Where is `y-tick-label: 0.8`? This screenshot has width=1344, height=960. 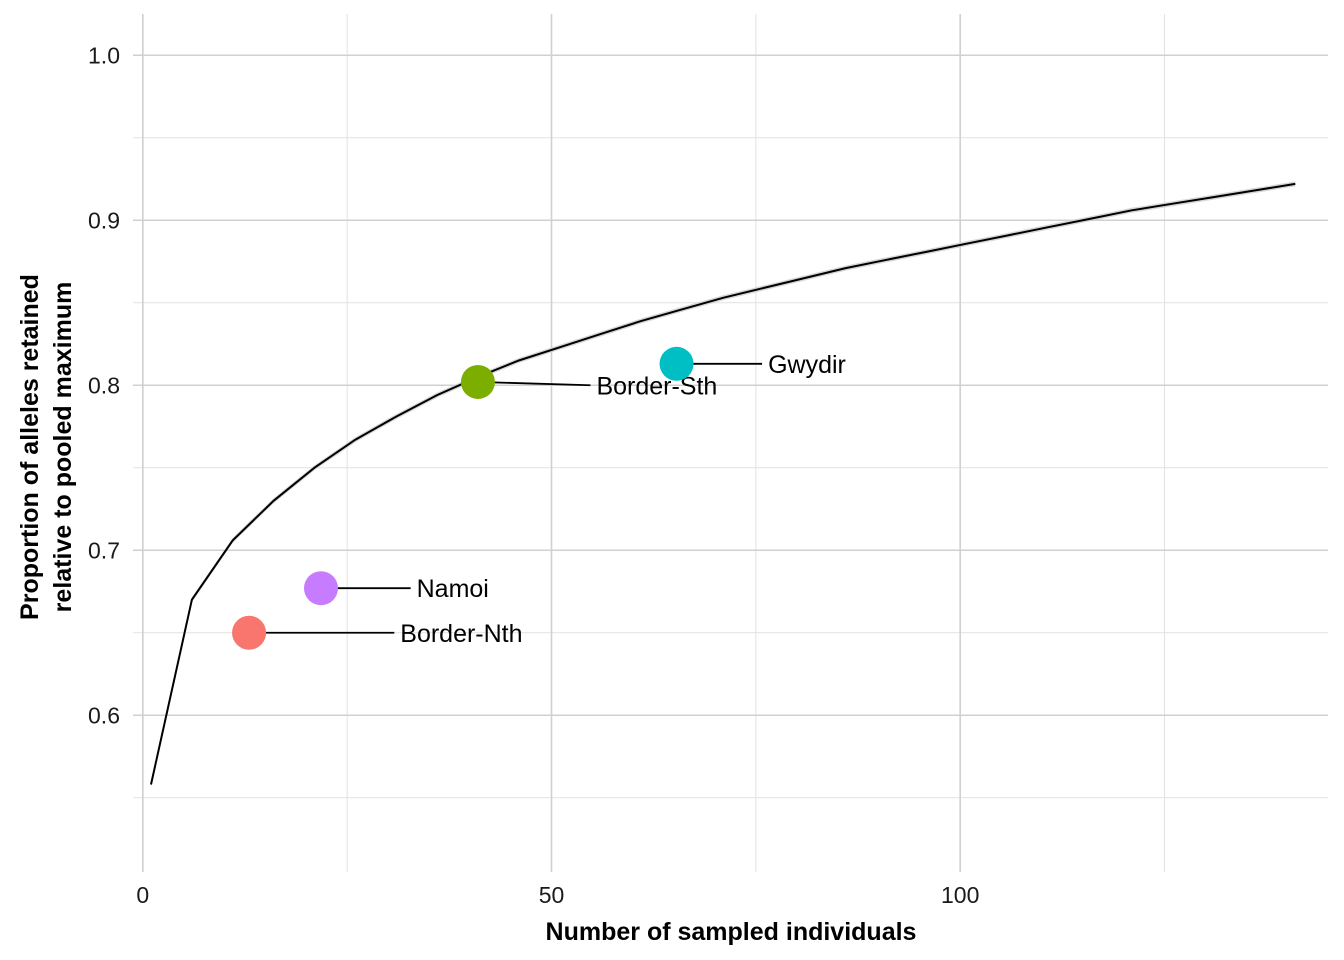
y-tick-label: 0.8 is located at coordinates (104, 385).